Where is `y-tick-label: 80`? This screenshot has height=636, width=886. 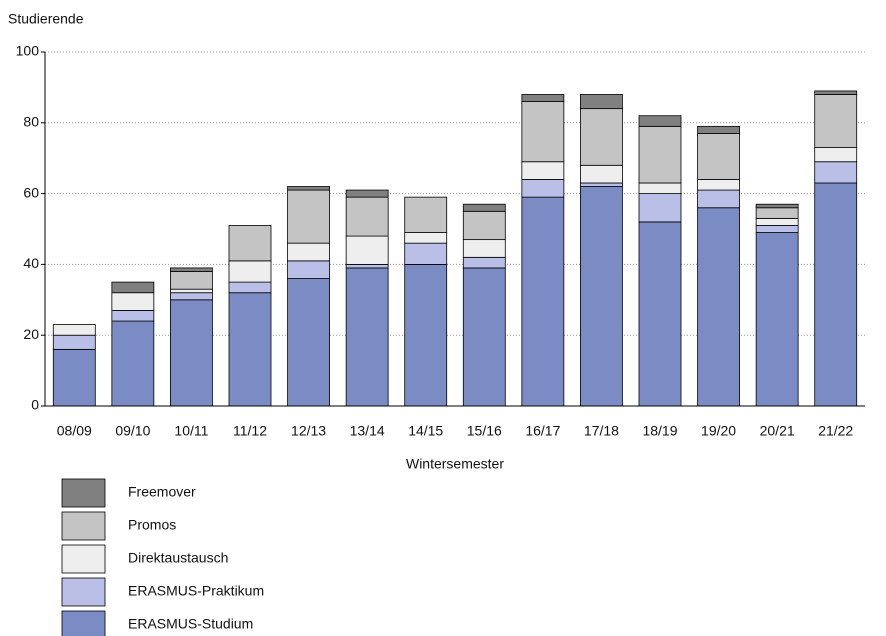 y-tick-label: 80 is located at coordinates (31, 122).